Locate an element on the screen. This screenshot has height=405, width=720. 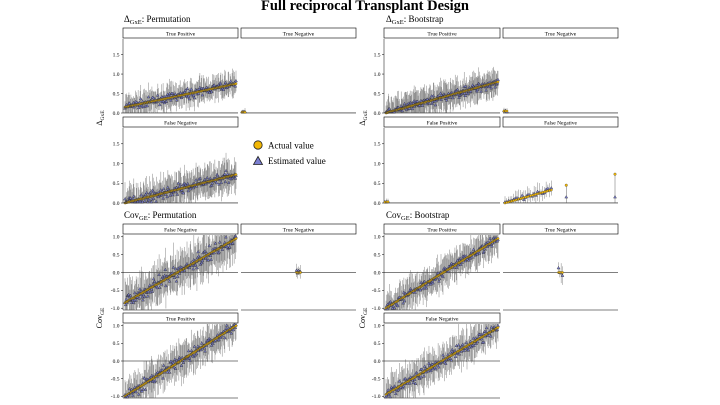
delta-permutation-panel-1: True Positive 0.0 0.5 1.0 1.5 is located at coordinates (176, 72).